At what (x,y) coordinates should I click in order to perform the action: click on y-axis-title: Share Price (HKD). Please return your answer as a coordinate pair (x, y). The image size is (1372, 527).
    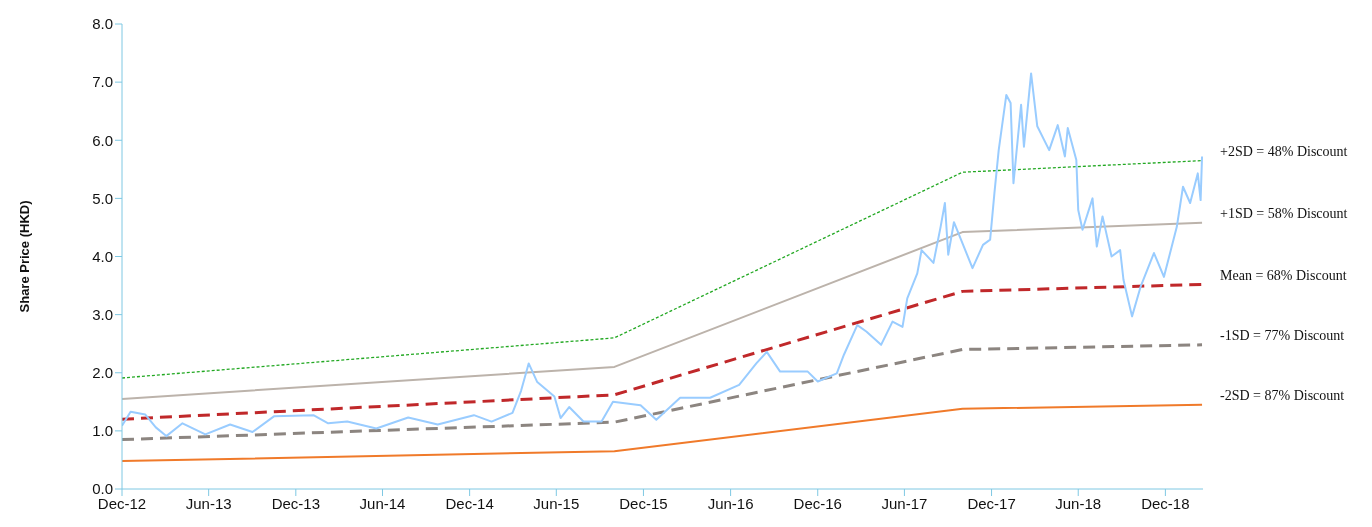
    Looking at the image, I should click on (24, 256).